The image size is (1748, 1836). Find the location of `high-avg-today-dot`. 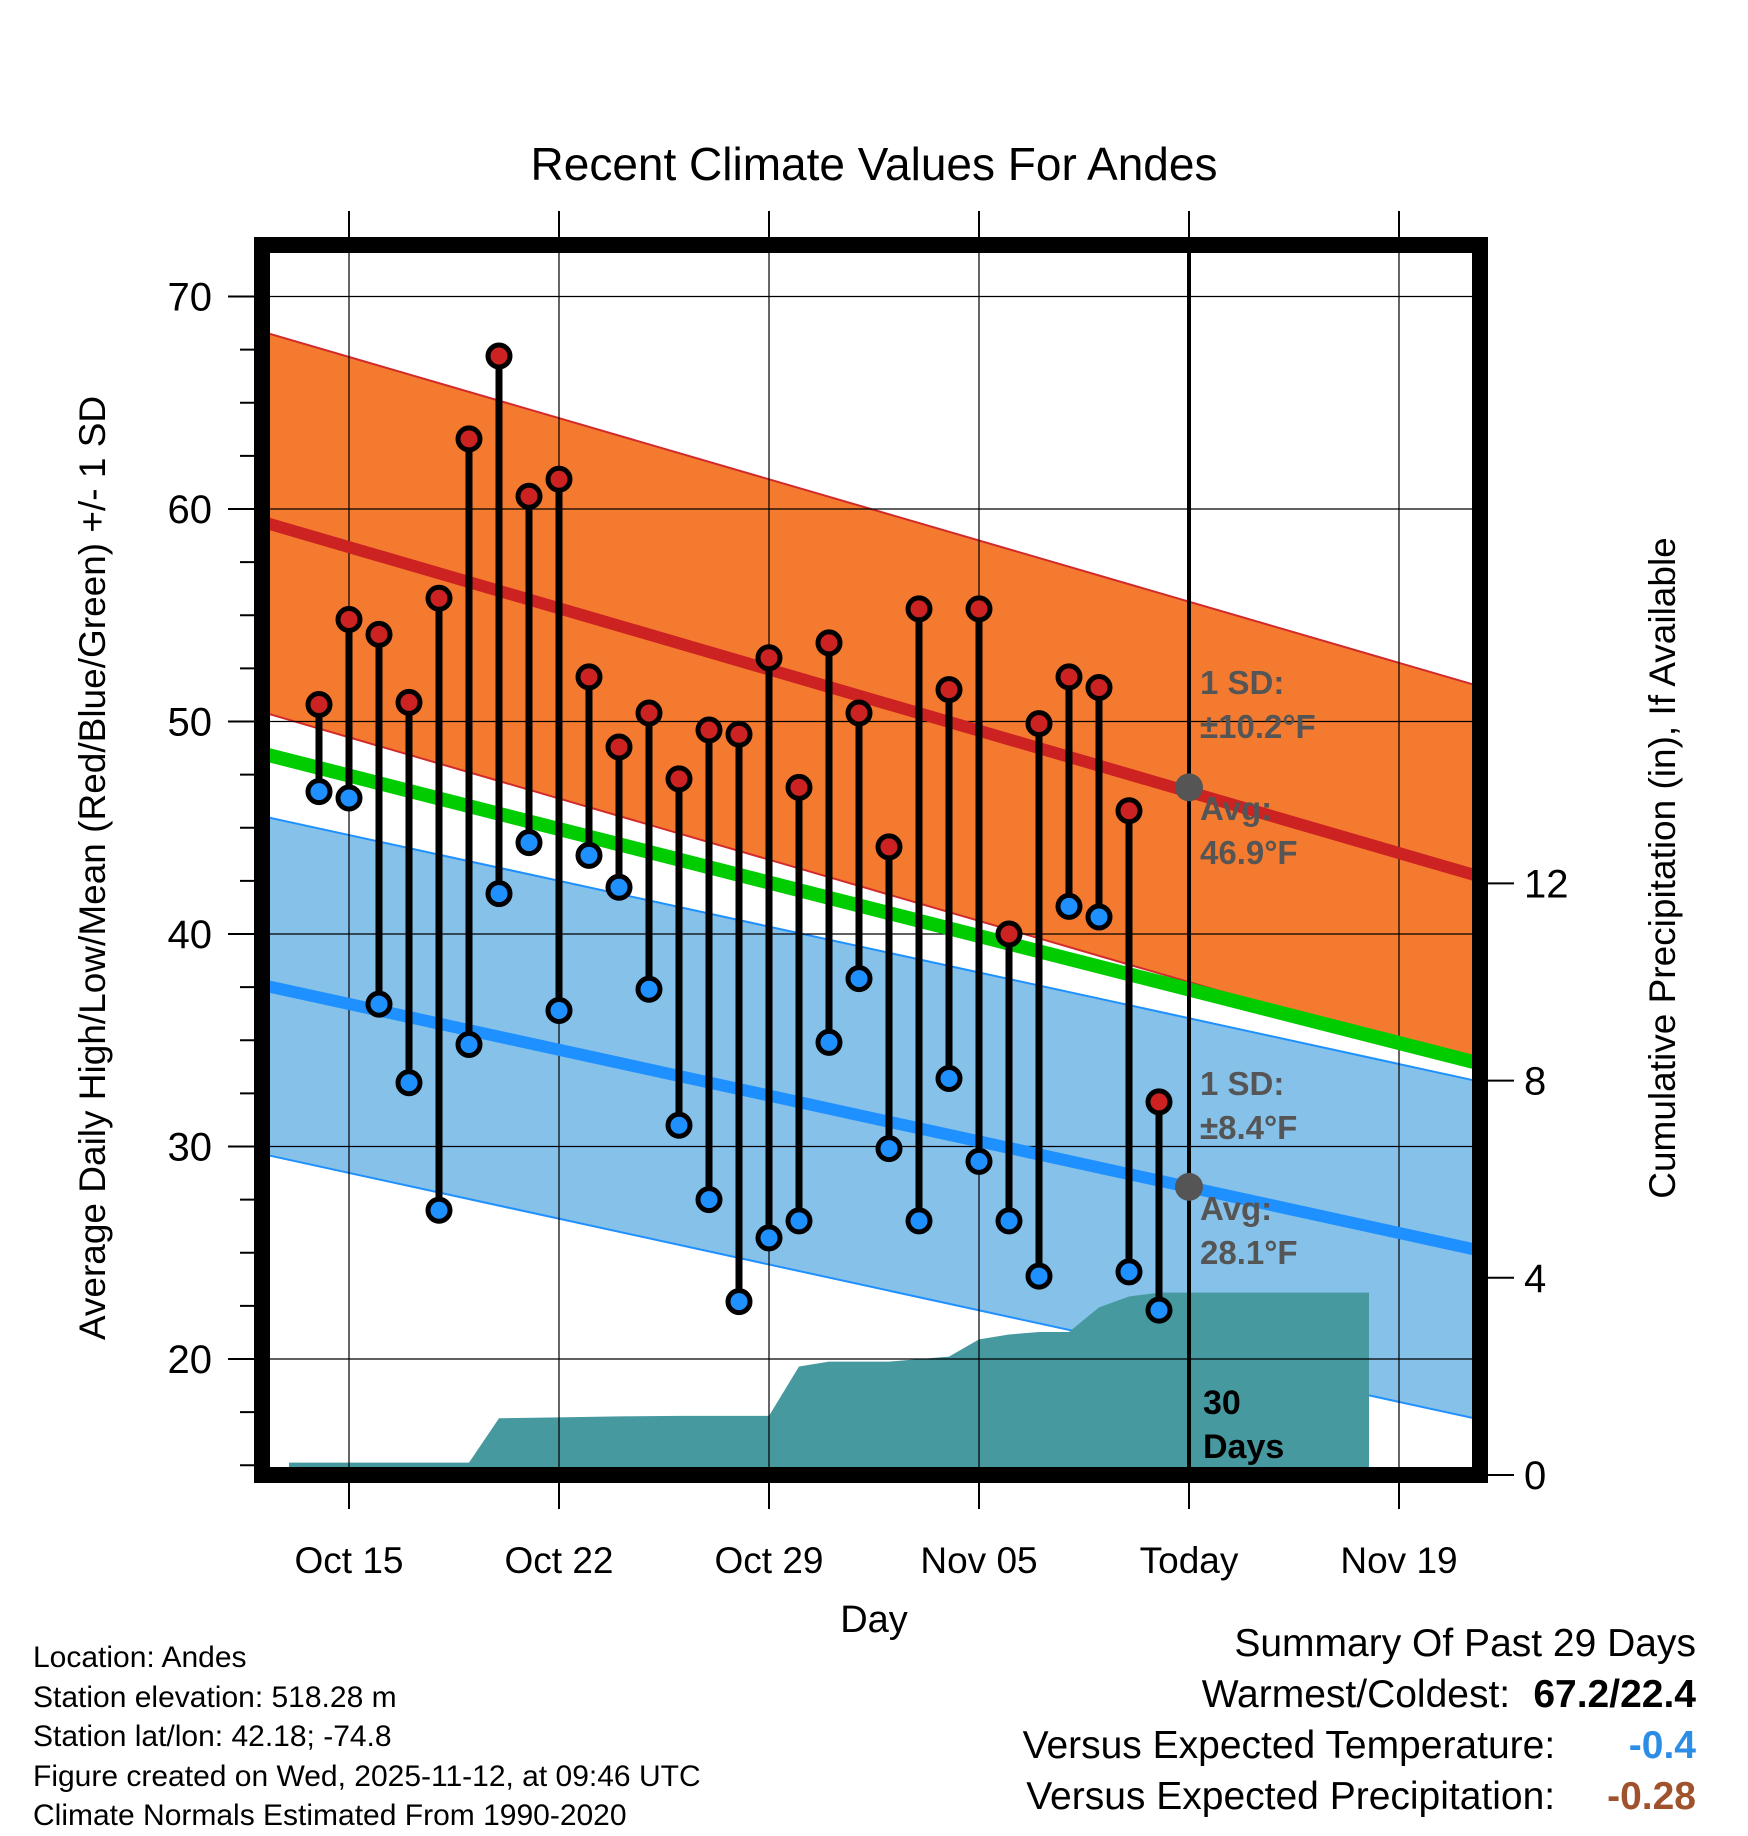

high-avg-today-dot is located at coordinates (1189, 787).